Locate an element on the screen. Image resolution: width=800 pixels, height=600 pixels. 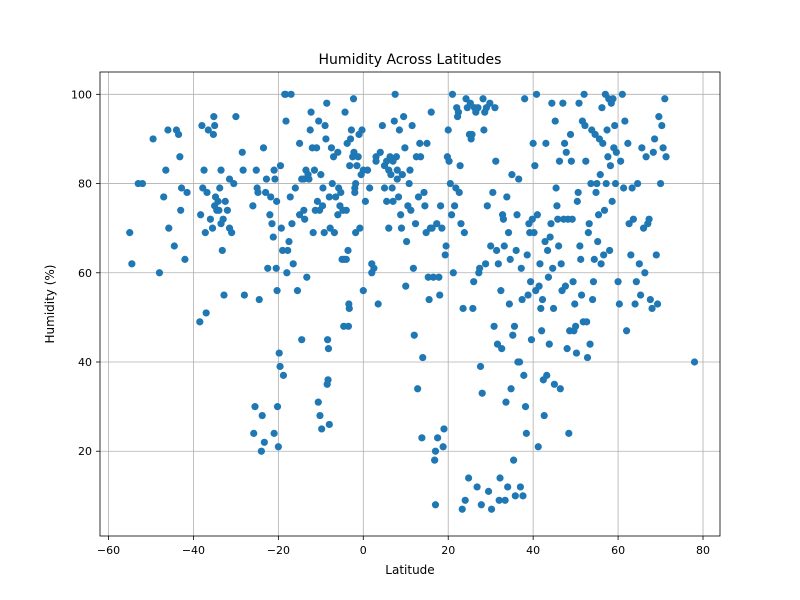
x-tick-label: −40 is located at coordinates (193, 550).